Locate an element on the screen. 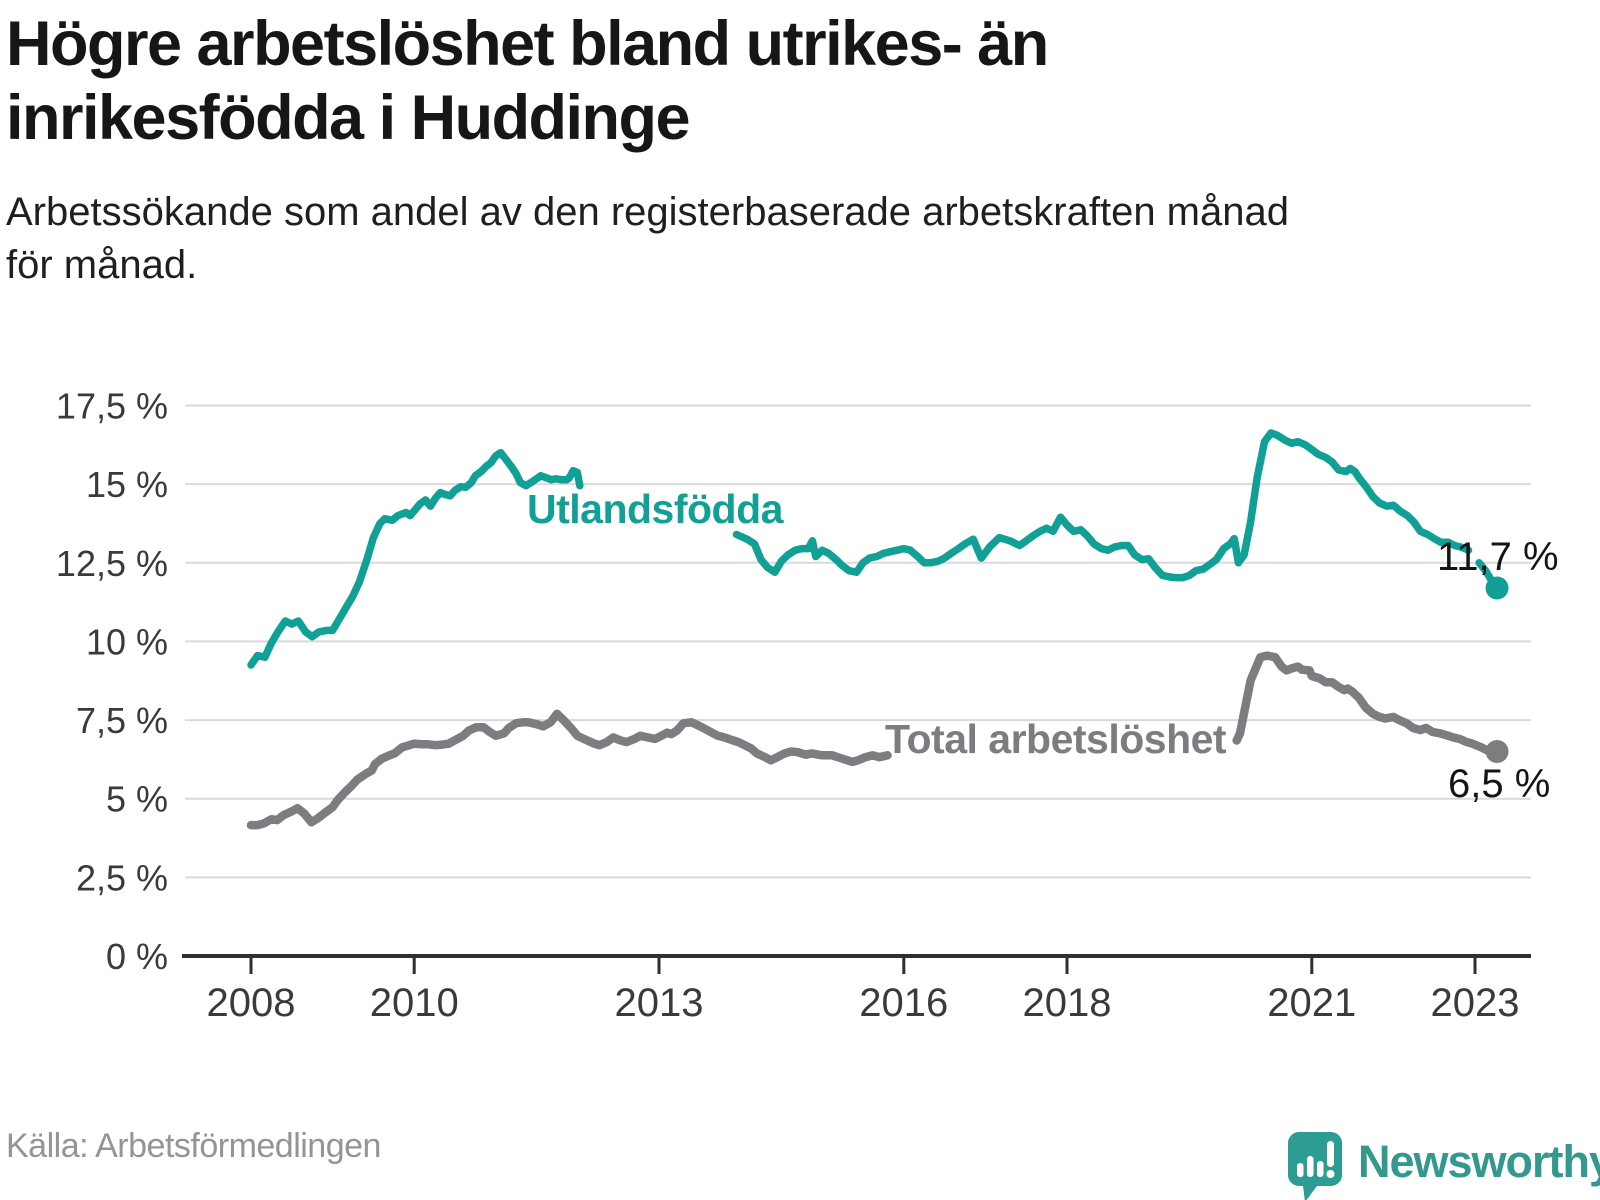 The image size is (1600, 1200). x-axis-tick-label: 2008 is located at coordinates (251, 1003).